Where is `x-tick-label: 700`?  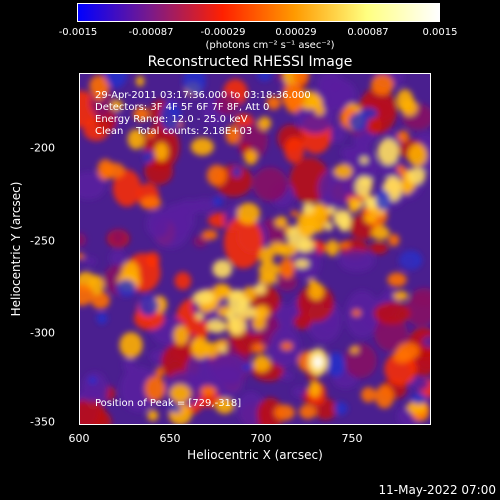
x-tick-label: 700 is located at coordinates (261, 438).